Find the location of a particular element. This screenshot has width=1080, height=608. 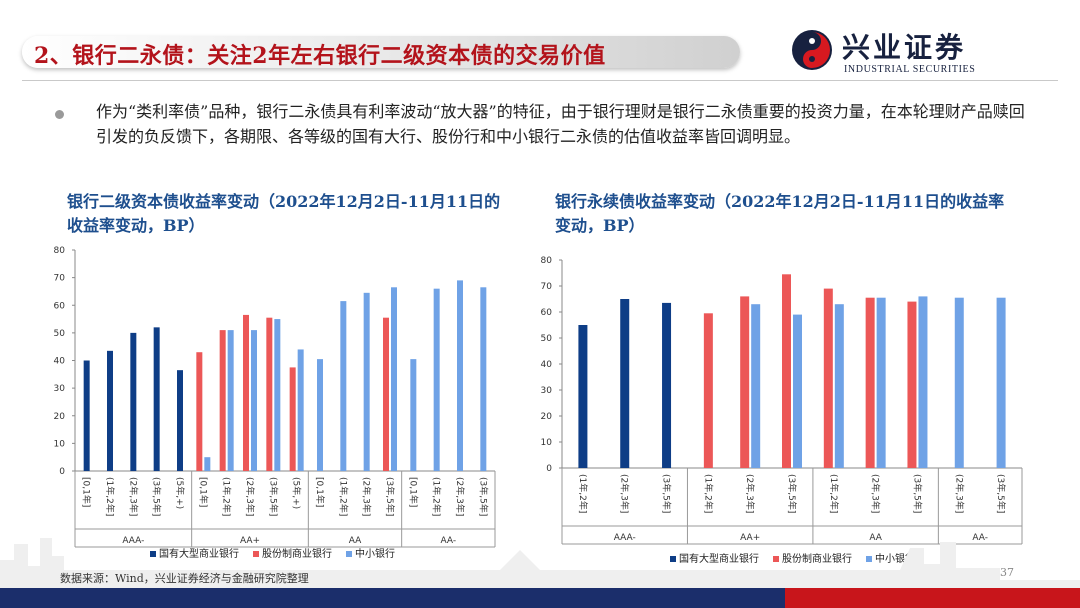

title-band is located at coordinates (381, 52).